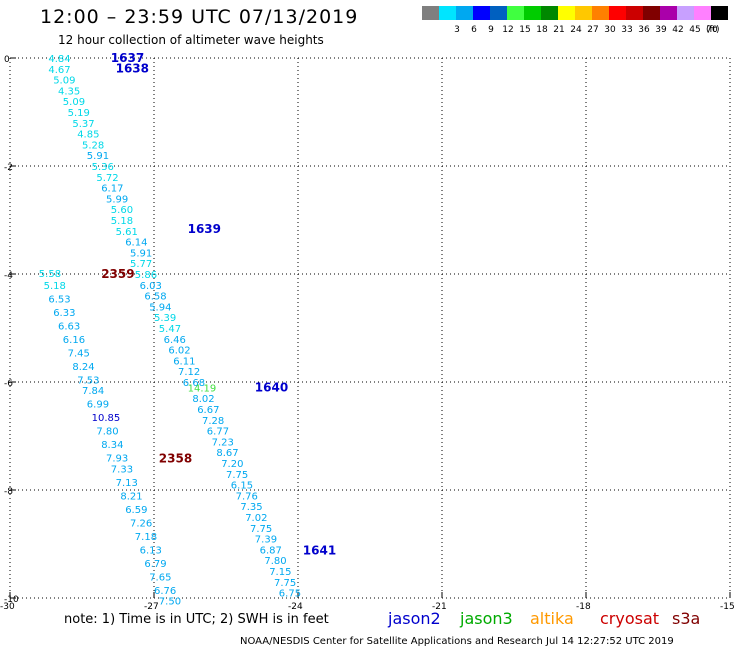 The width and height of the screenshot is (740, 650). Describe the element at coordinates (11, 600) in the screenshot. I see `y-tick-label: -10` at that location.